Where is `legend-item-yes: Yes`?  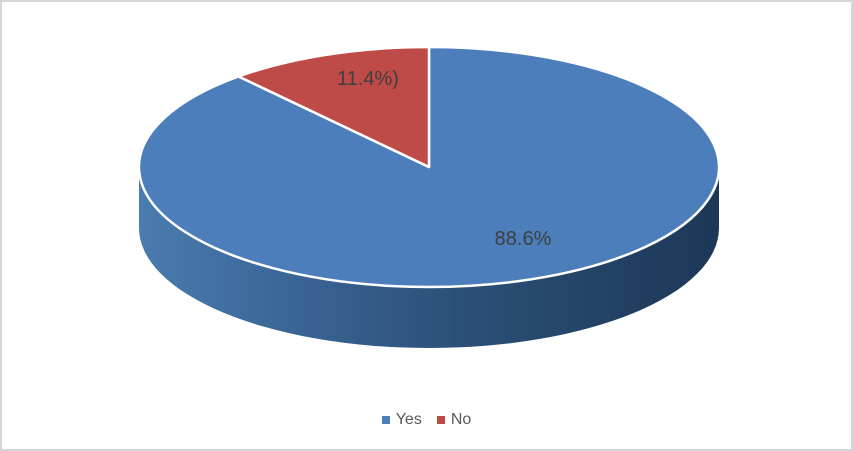 legend-item-yes: Yes is located at coordinates (401, 420).